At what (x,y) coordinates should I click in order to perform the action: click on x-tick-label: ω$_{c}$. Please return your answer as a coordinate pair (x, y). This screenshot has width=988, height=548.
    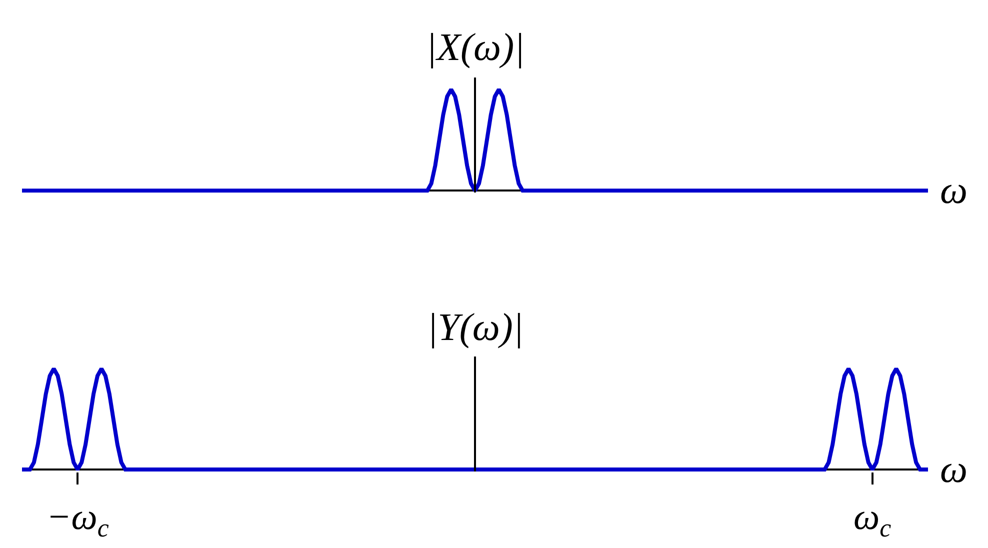
    Looking at the image, I should click on (873, 519).